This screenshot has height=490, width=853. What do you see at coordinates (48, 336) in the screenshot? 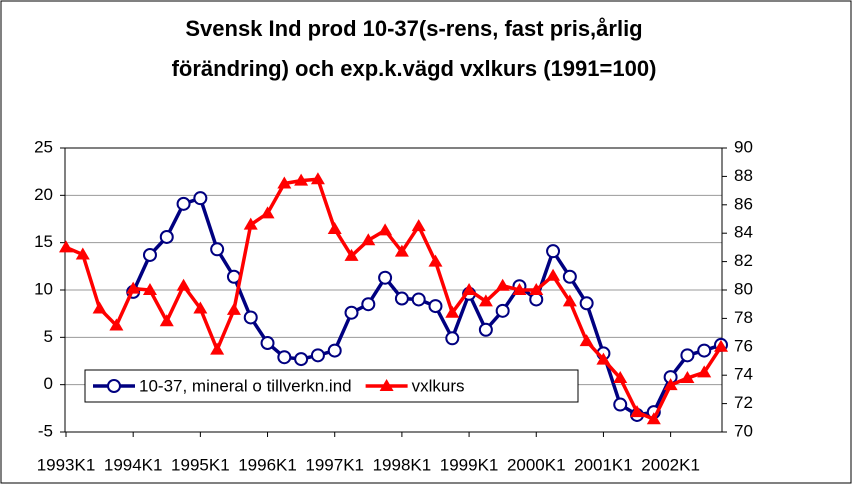
I see `y-tick-label: 5` at bounding box center [48, 336].